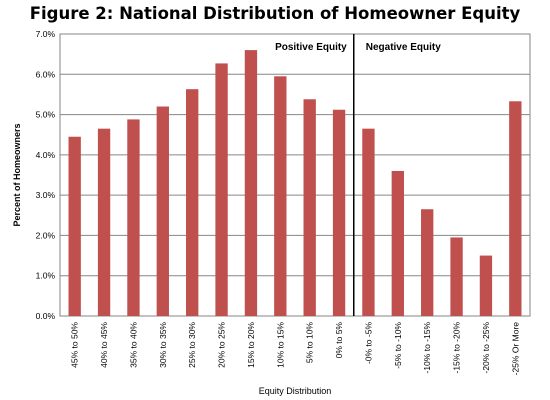  I want to click on y-tick-label: 4.0%, so click(46, 155).